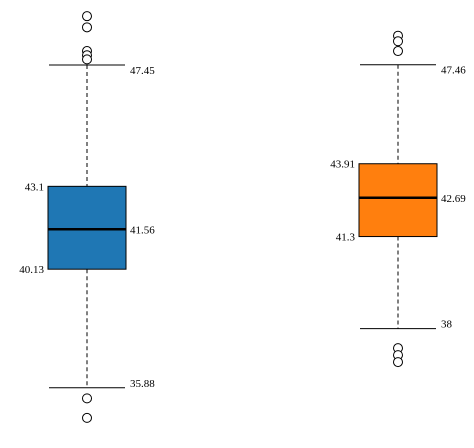 The image size is (474, 448). Describe the element at coordinates (453, 199) in the screenshot. I see `median-label: 42.69` at that location.